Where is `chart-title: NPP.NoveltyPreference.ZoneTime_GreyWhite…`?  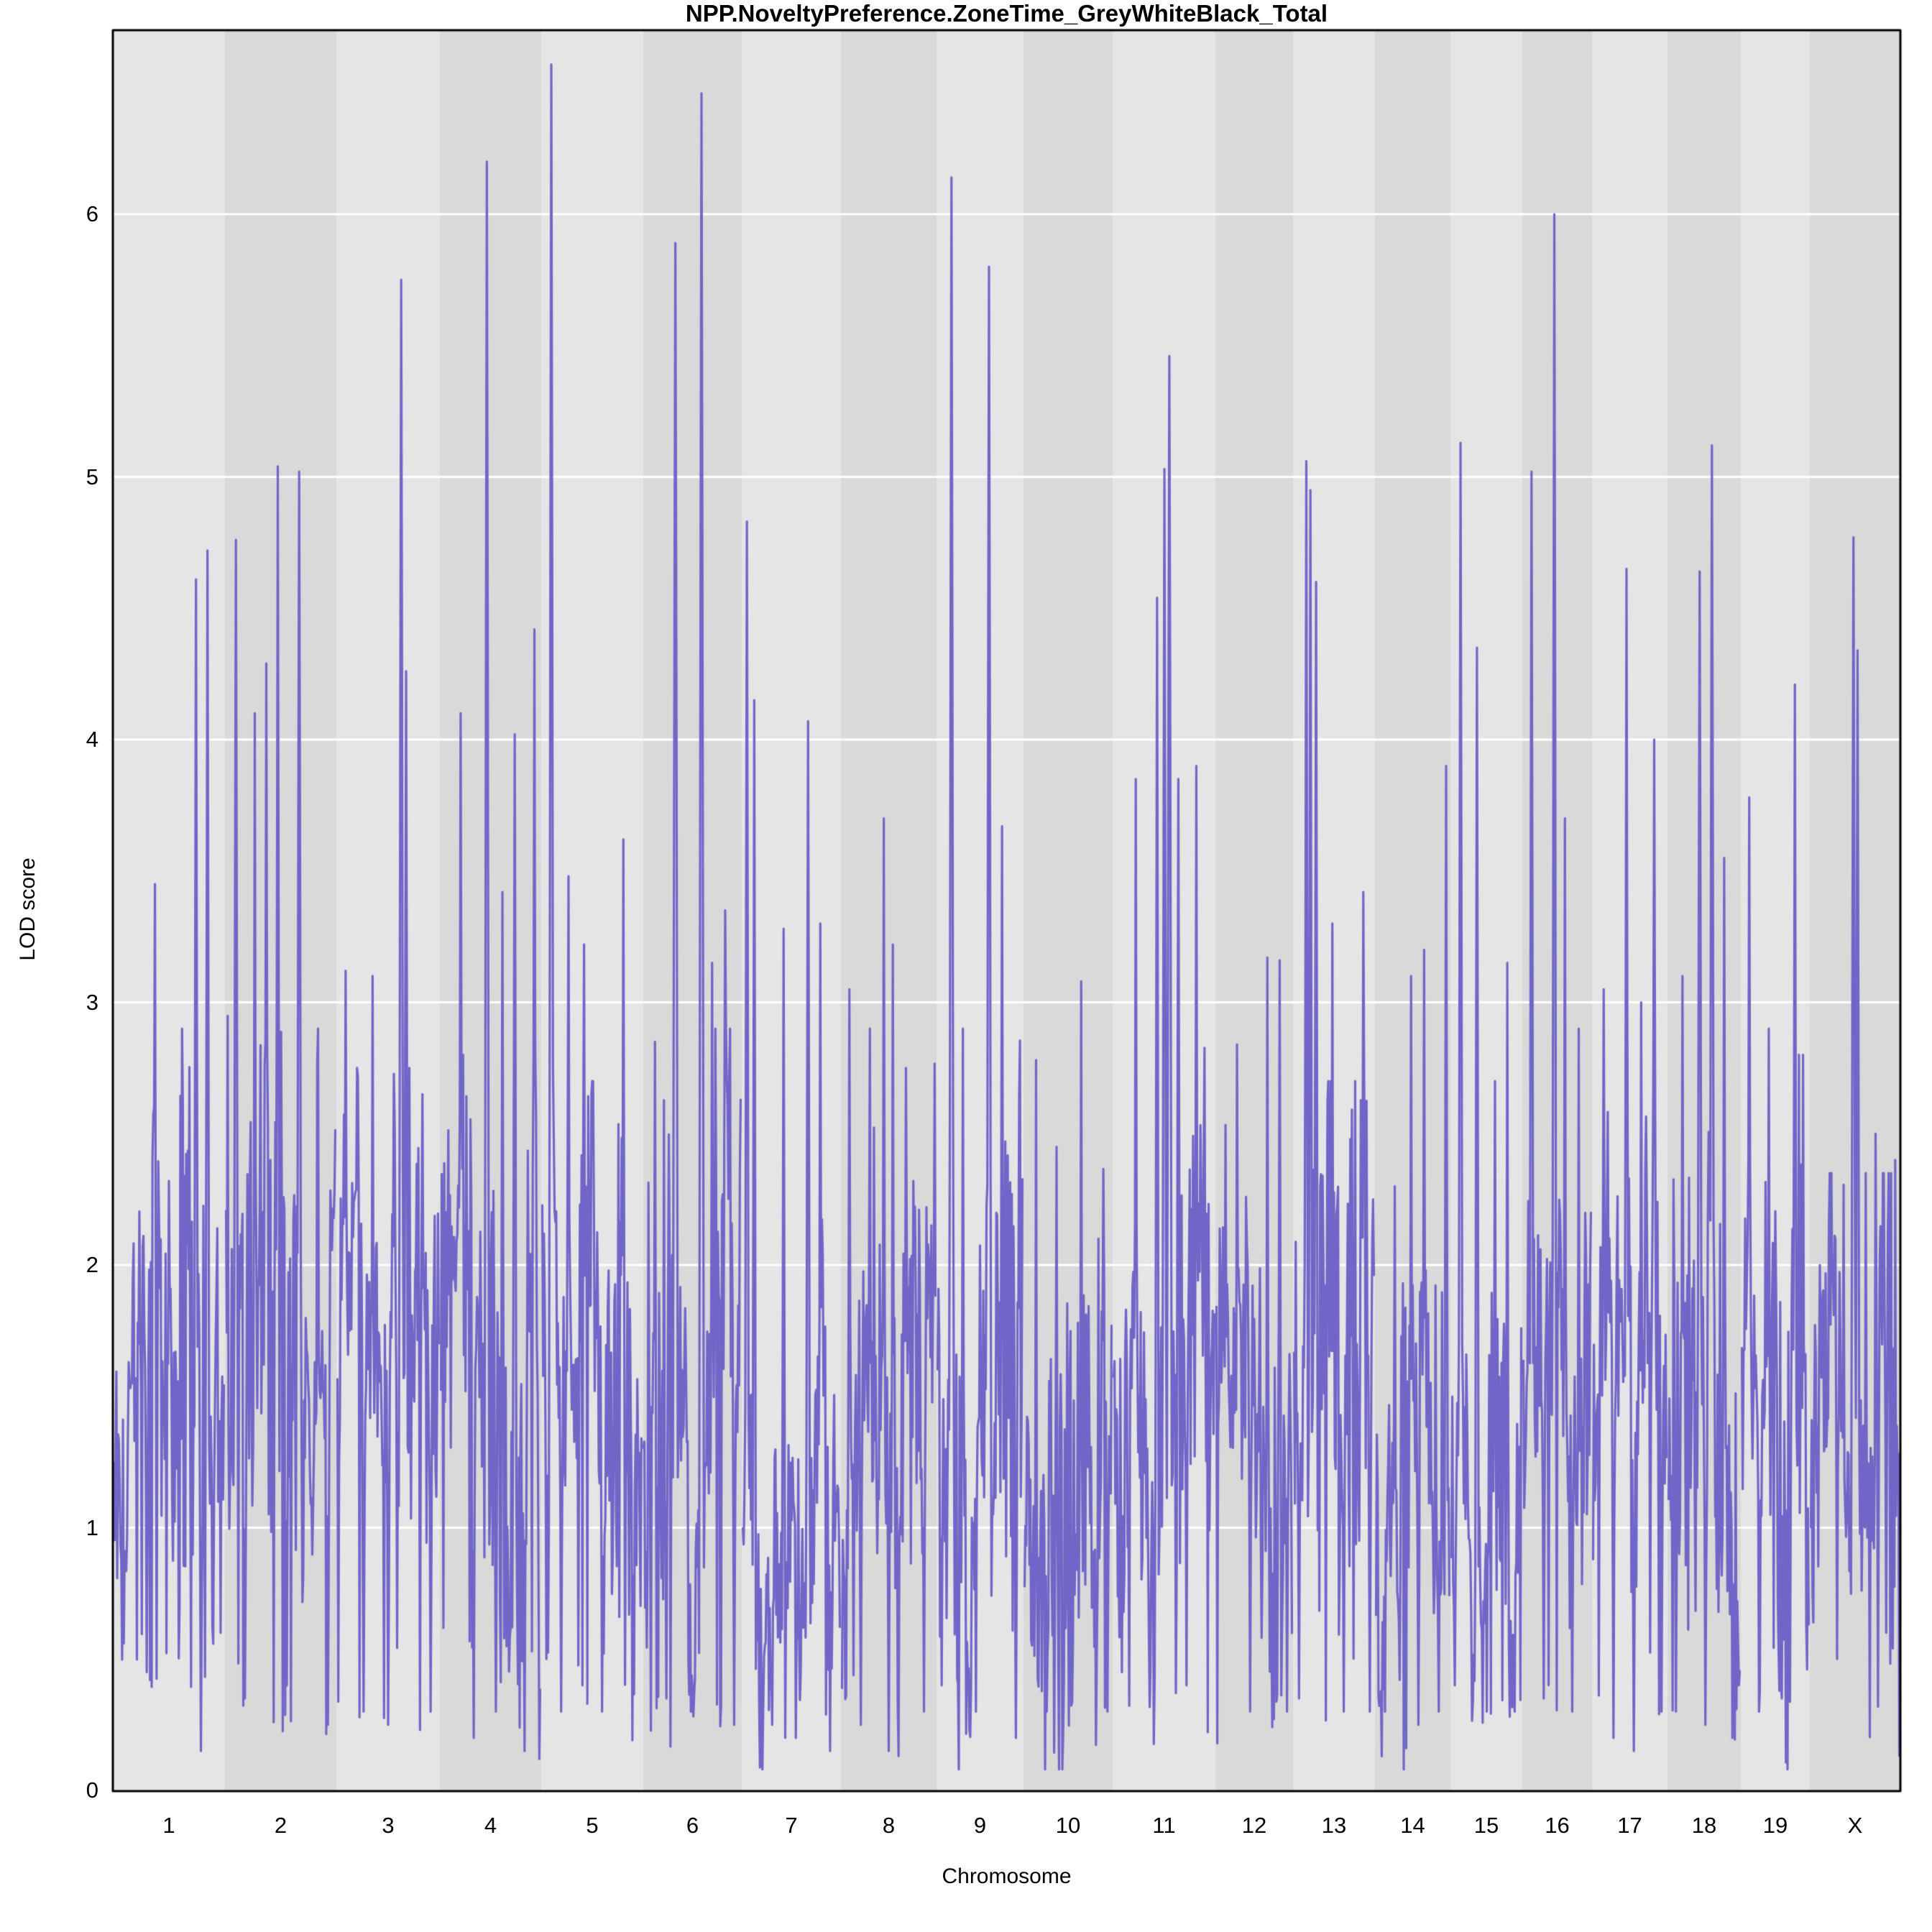
chart-title: NPP.NoveltyPreference.ZoneTime_GreyWhite… is located at coordinates (1006, 13).